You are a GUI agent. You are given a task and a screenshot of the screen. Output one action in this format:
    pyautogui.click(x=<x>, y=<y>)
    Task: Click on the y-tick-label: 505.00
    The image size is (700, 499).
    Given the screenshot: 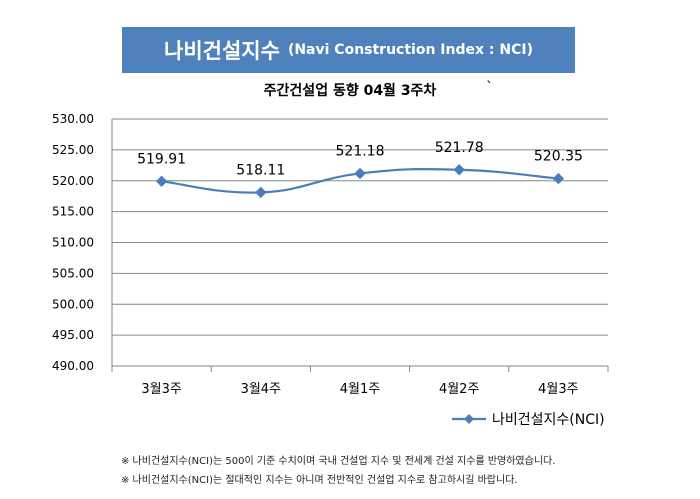 What is the action you would take?
    pyautogui.click(x=73, y=273)
    